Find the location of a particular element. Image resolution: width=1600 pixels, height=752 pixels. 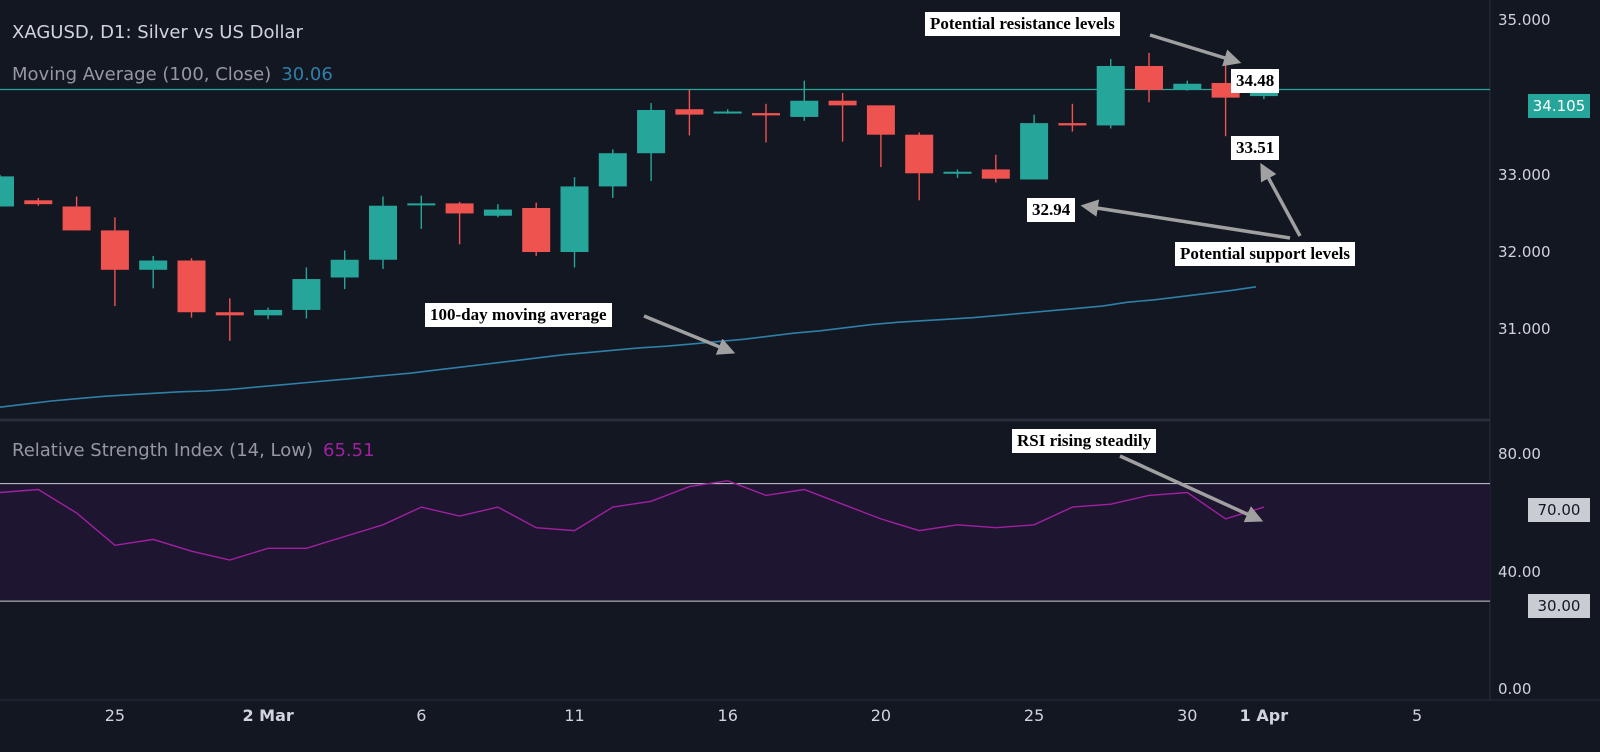

ma-arrow is located at coordinates (689, 334).